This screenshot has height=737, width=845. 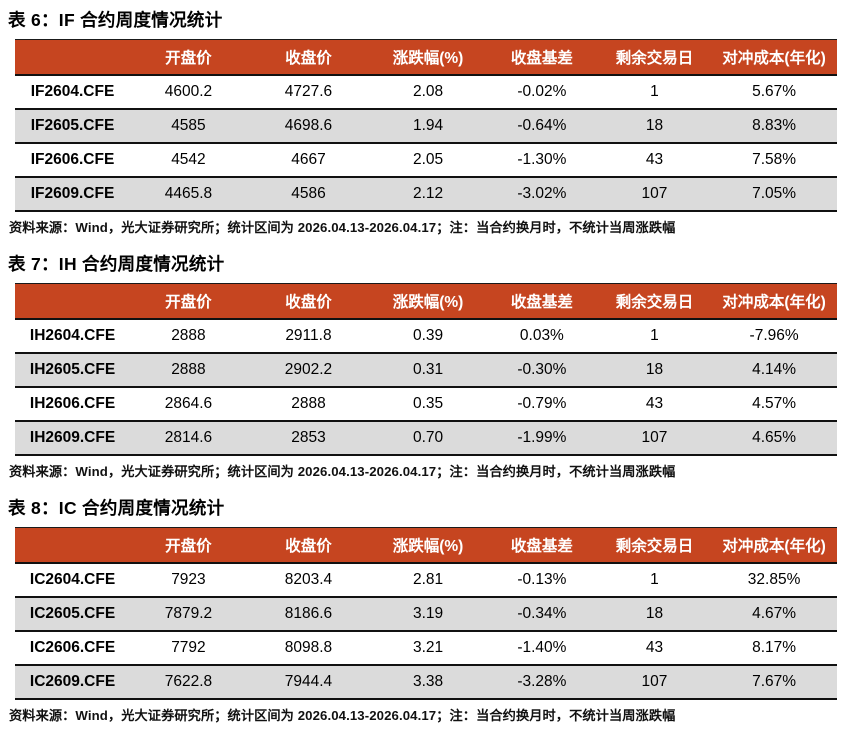 What do you see at coordinates (188, 580) in the screenshot?
I see `value-cell: 7923` at bounding box center [188, 580].